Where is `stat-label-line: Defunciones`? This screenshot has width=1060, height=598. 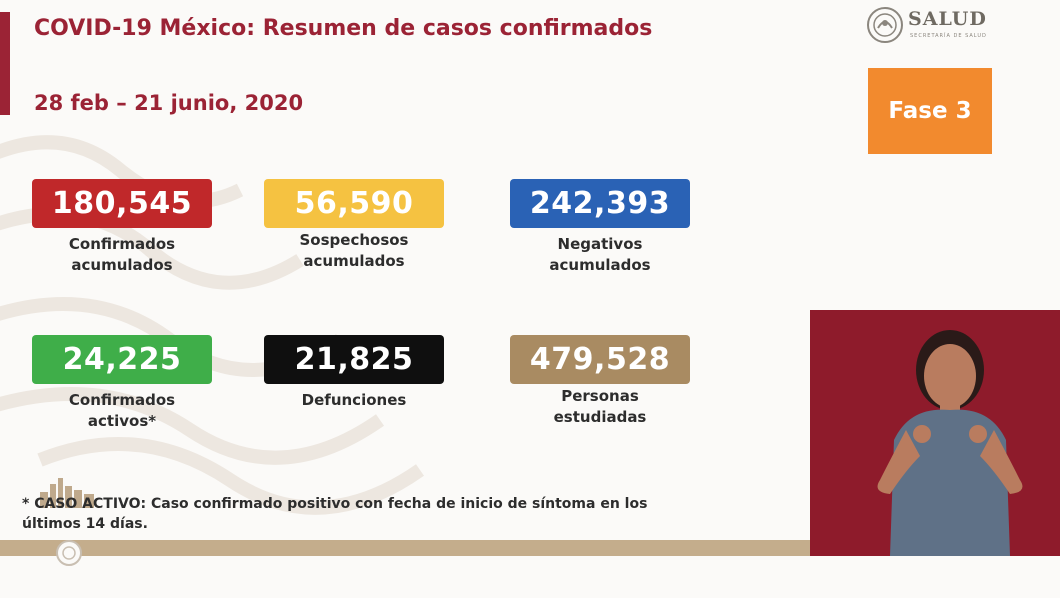
stat-label-line: Defunciones is located at coordinates (354, 400).